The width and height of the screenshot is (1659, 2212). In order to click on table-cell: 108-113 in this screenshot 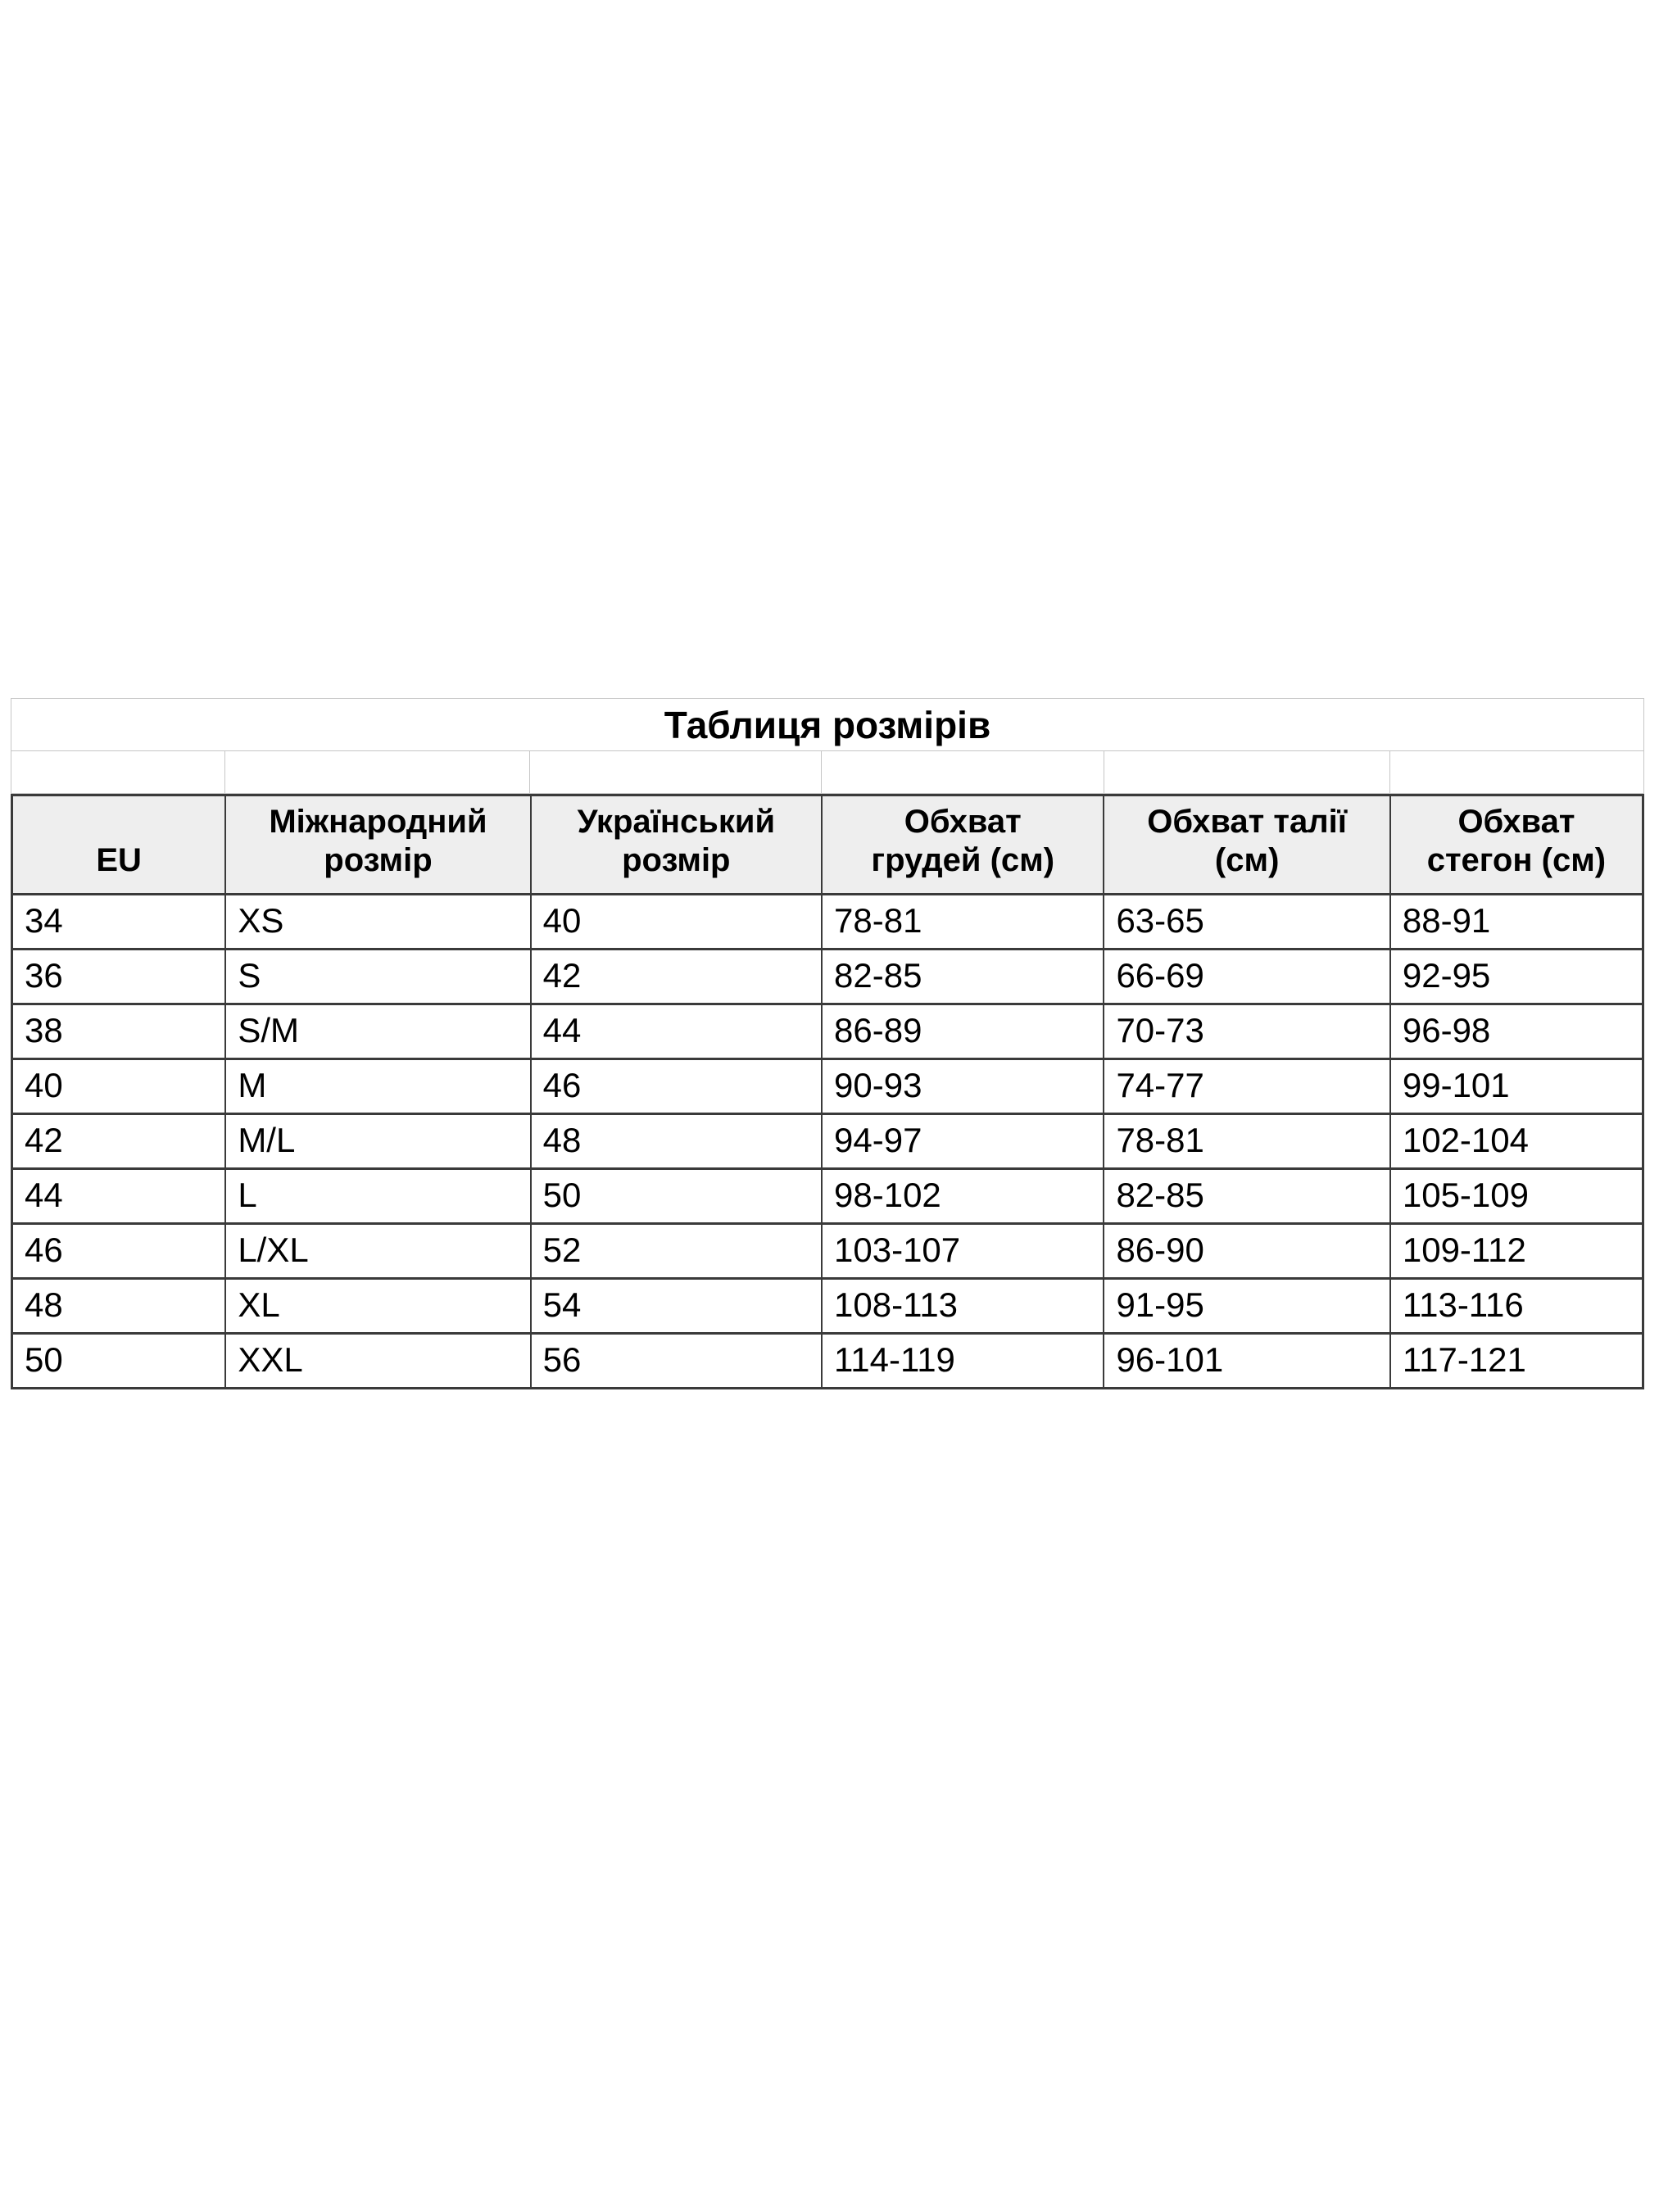, I will do `click(963, 1306)`.